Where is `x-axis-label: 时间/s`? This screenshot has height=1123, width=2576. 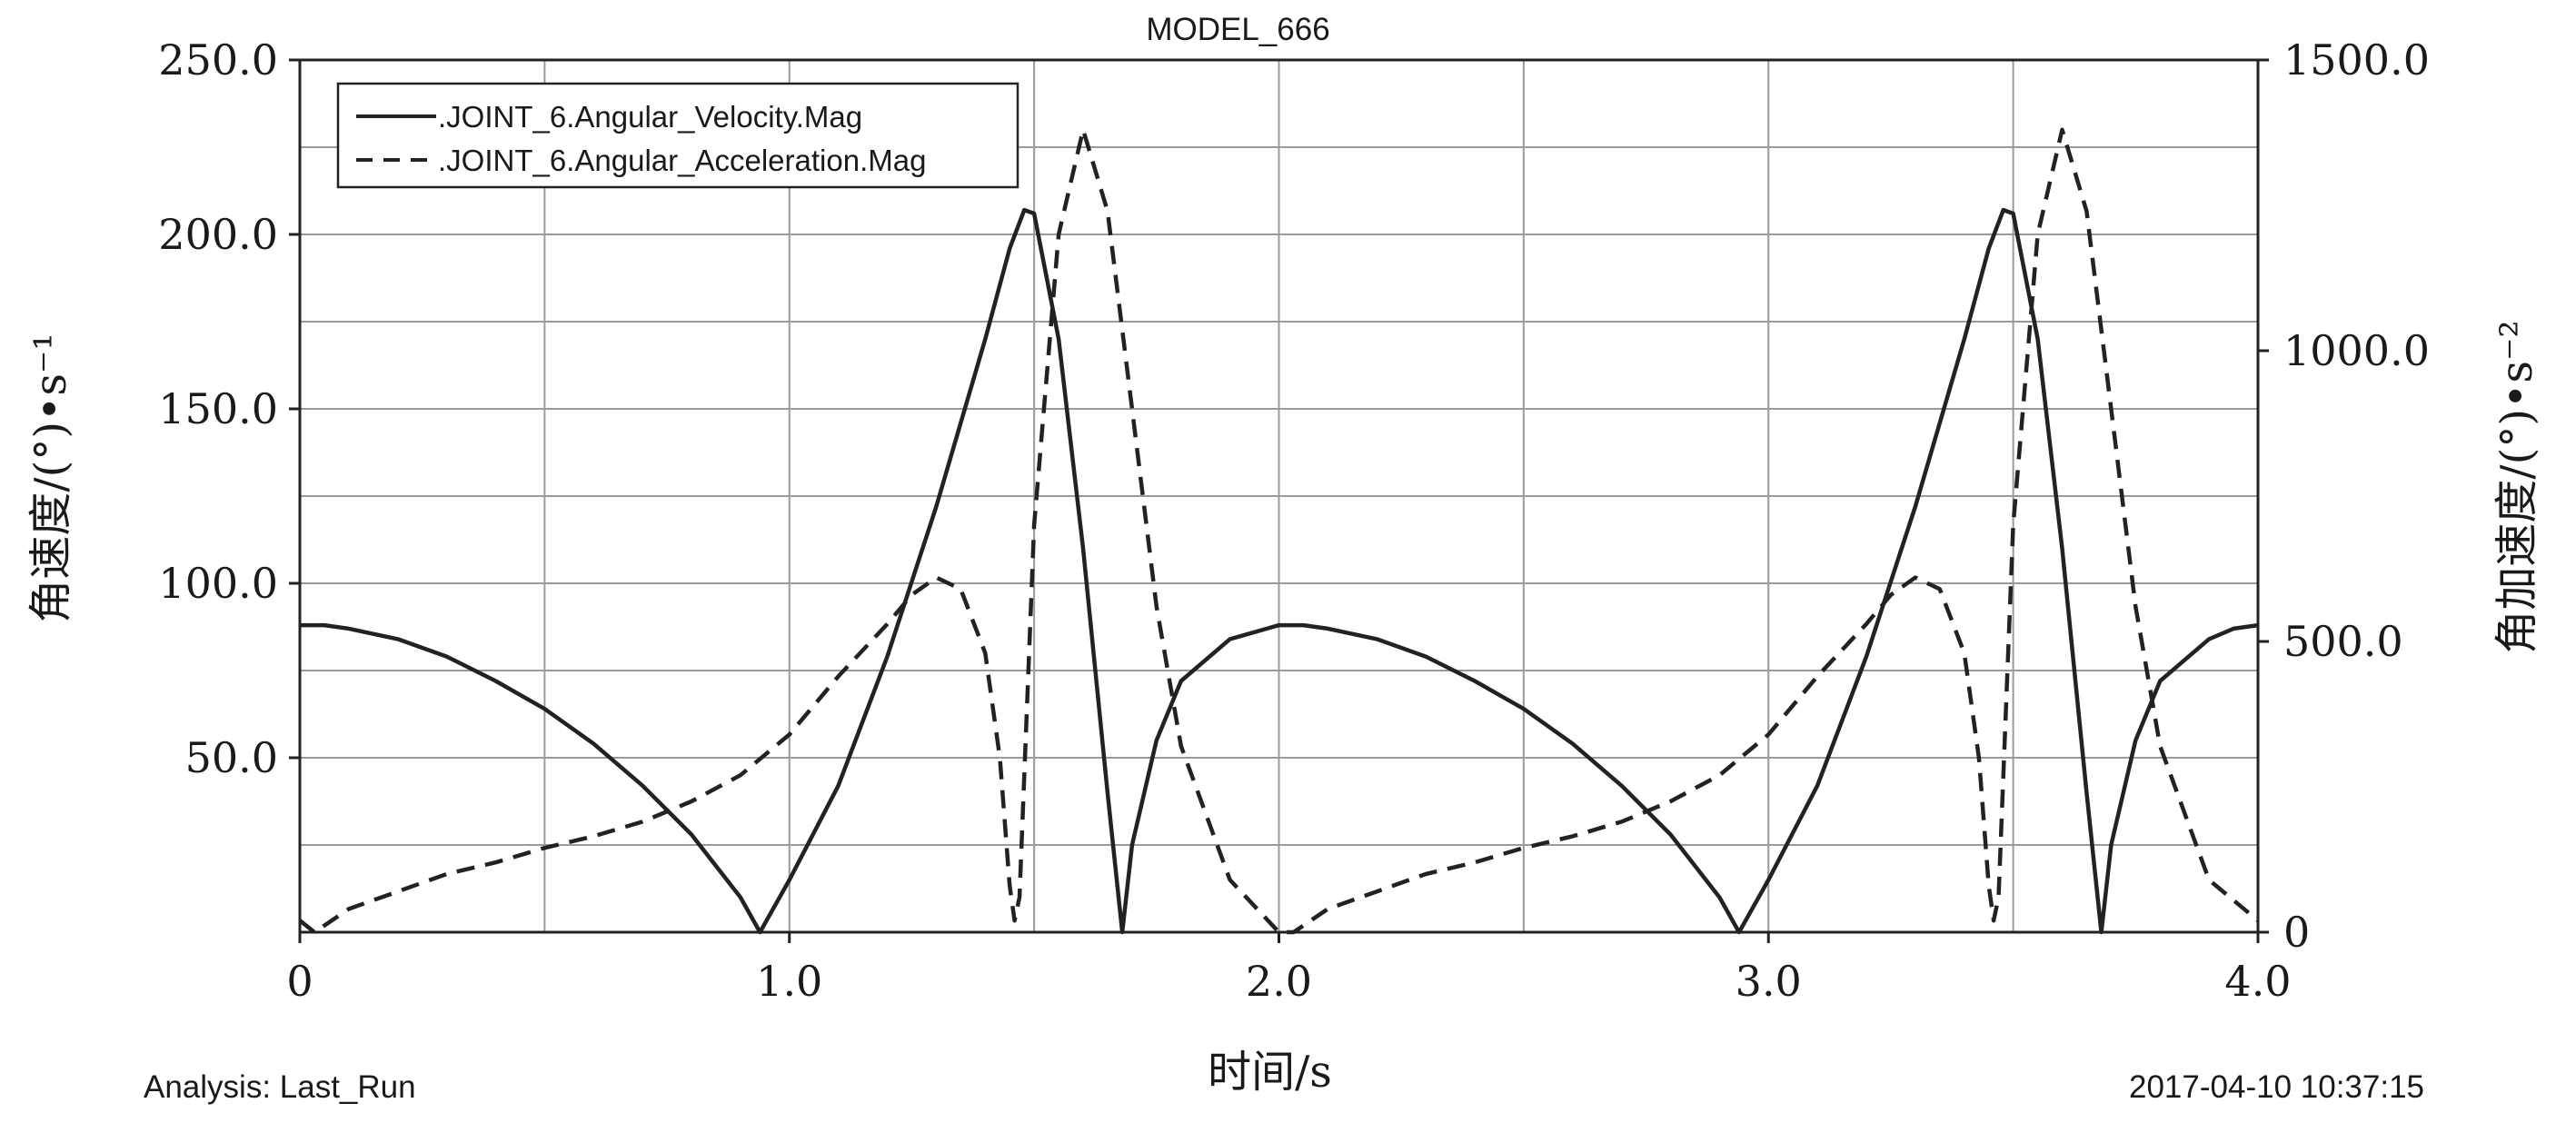 x-axis-label: 时间/s is located at coordinates (1270, 1072).